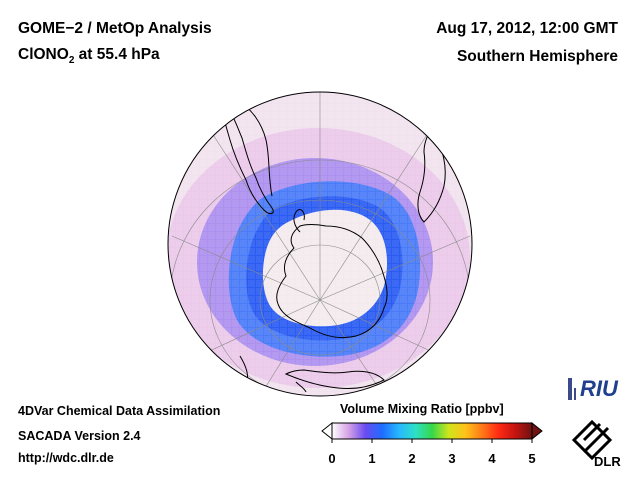 This screenshot has width=640, height=480. What do you see at coordinates (66, 458) in the screenshot?
I see `footer-url: http://wdc.dlr.de` at bounding box center [66, 458].